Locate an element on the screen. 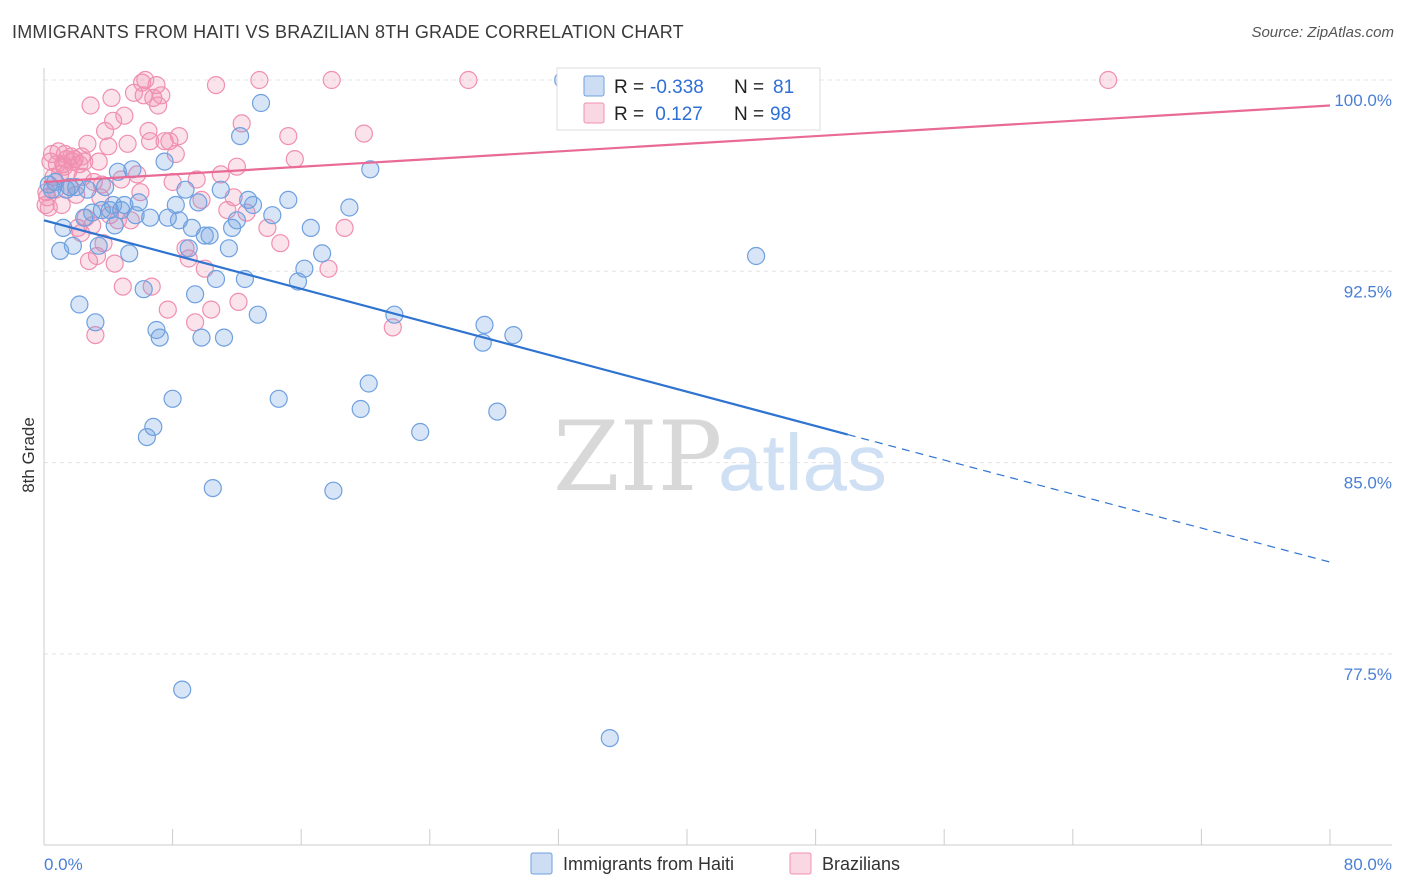  legend-n-value-brazil: 98 is located at coordinates (780, 114).